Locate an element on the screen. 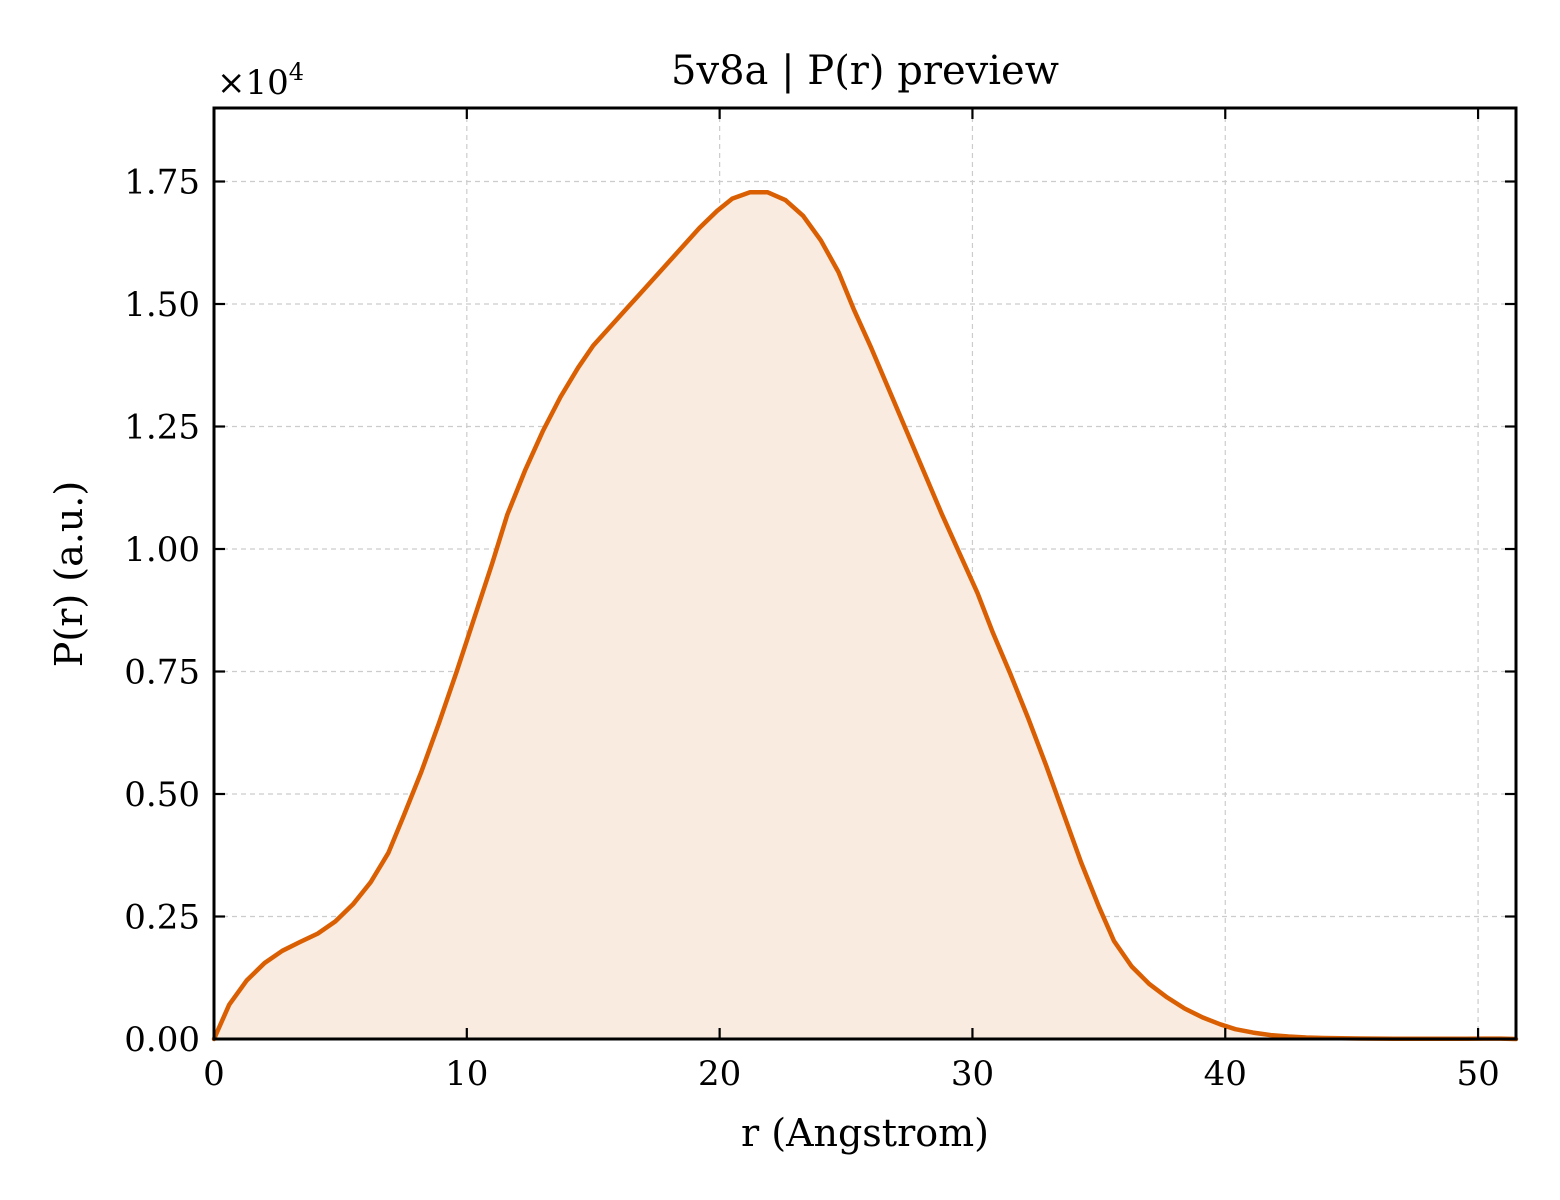 The width and height of the screenshot is (1560, 1200). y-tick-label: 0.00 is located at coordinates (162, 1040).